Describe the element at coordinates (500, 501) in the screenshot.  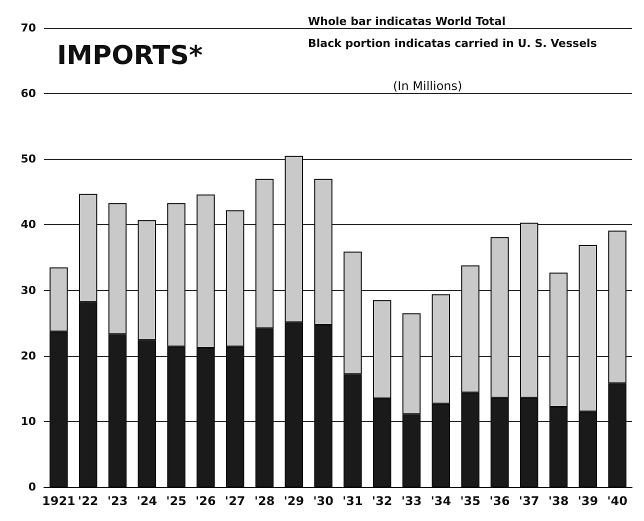
I see `x-tick-label: '36` at that location.